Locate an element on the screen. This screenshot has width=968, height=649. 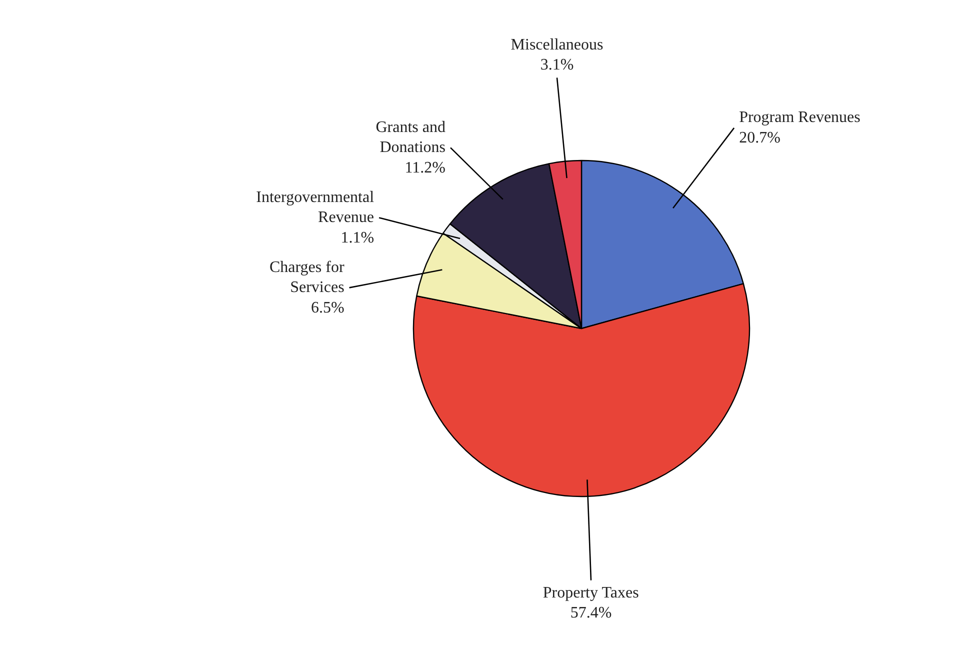
data-label: 1.1% is located at coordinates (357, 238).